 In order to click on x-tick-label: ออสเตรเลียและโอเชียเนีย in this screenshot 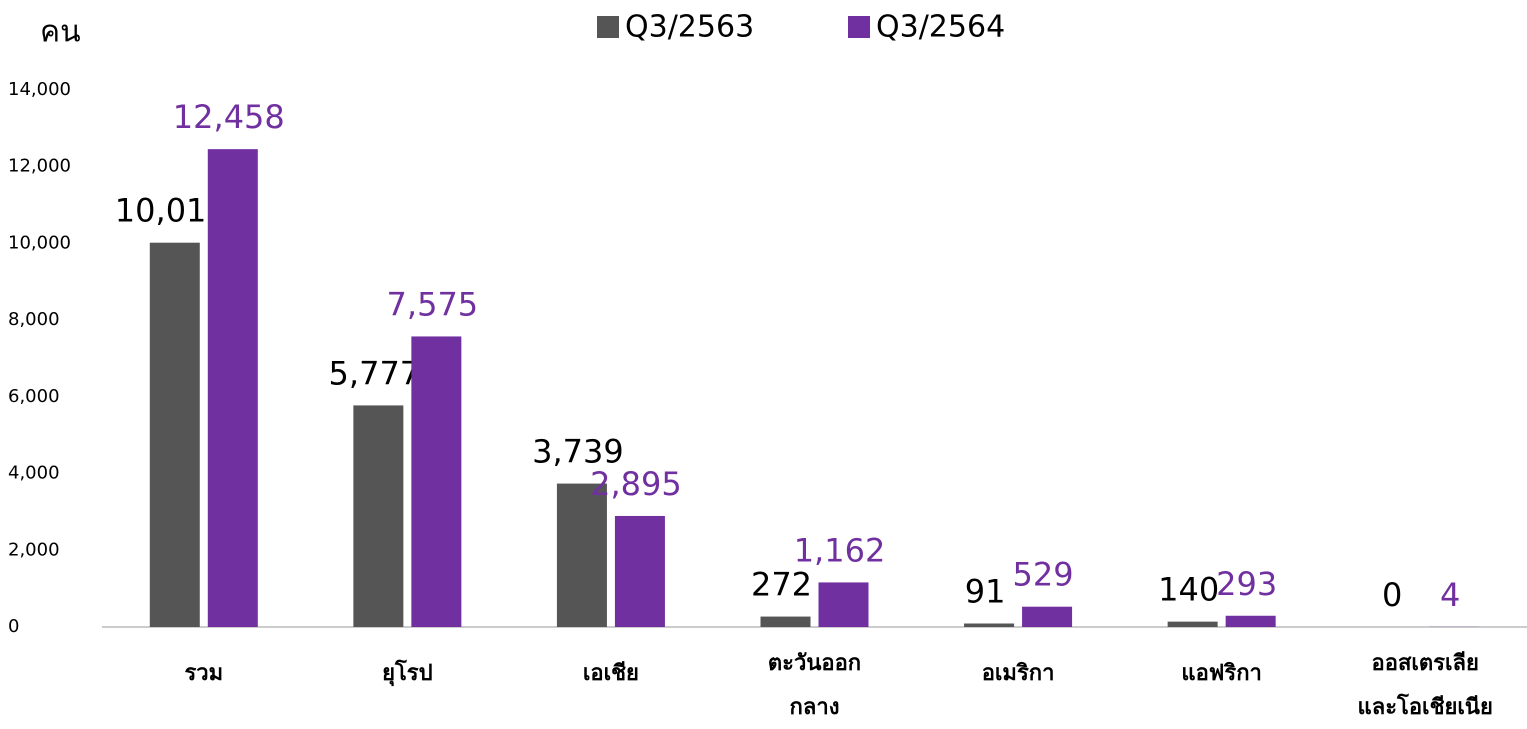, I will do `click(1425, 685)`.